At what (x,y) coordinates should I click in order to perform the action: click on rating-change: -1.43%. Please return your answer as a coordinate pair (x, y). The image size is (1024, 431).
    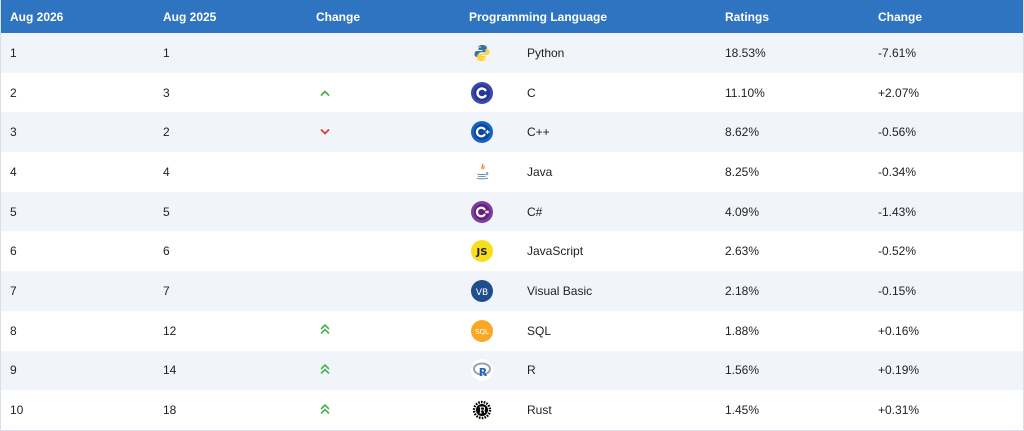
    Looking at the image, I should click on (897, 211).